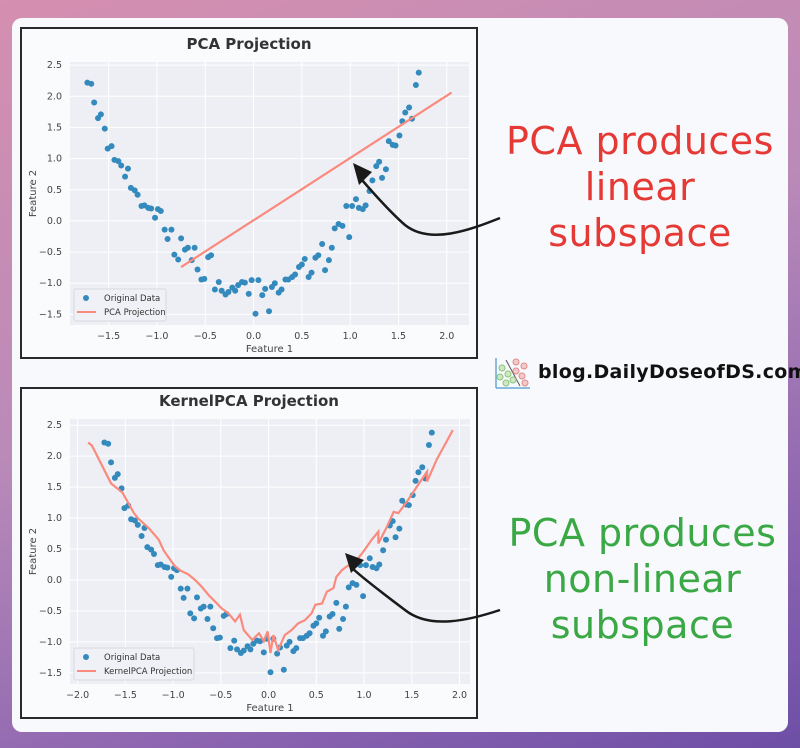 The image size is (800, 748). I want to click on y-tick-label: −0.5, so click(50, 611).